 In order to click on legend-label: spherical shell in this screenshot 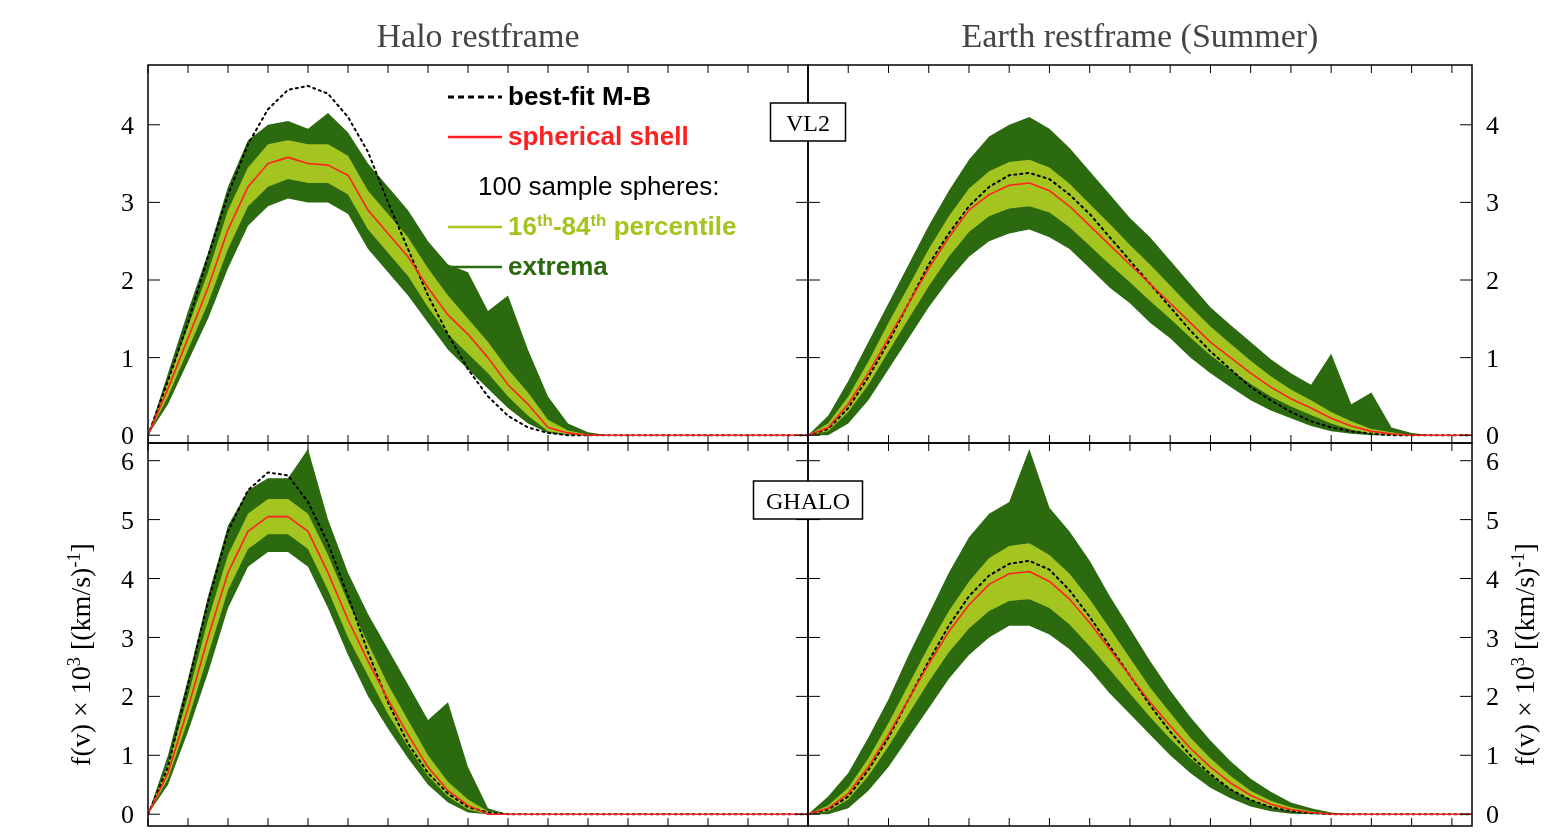, I will do `click(598, 136)`.